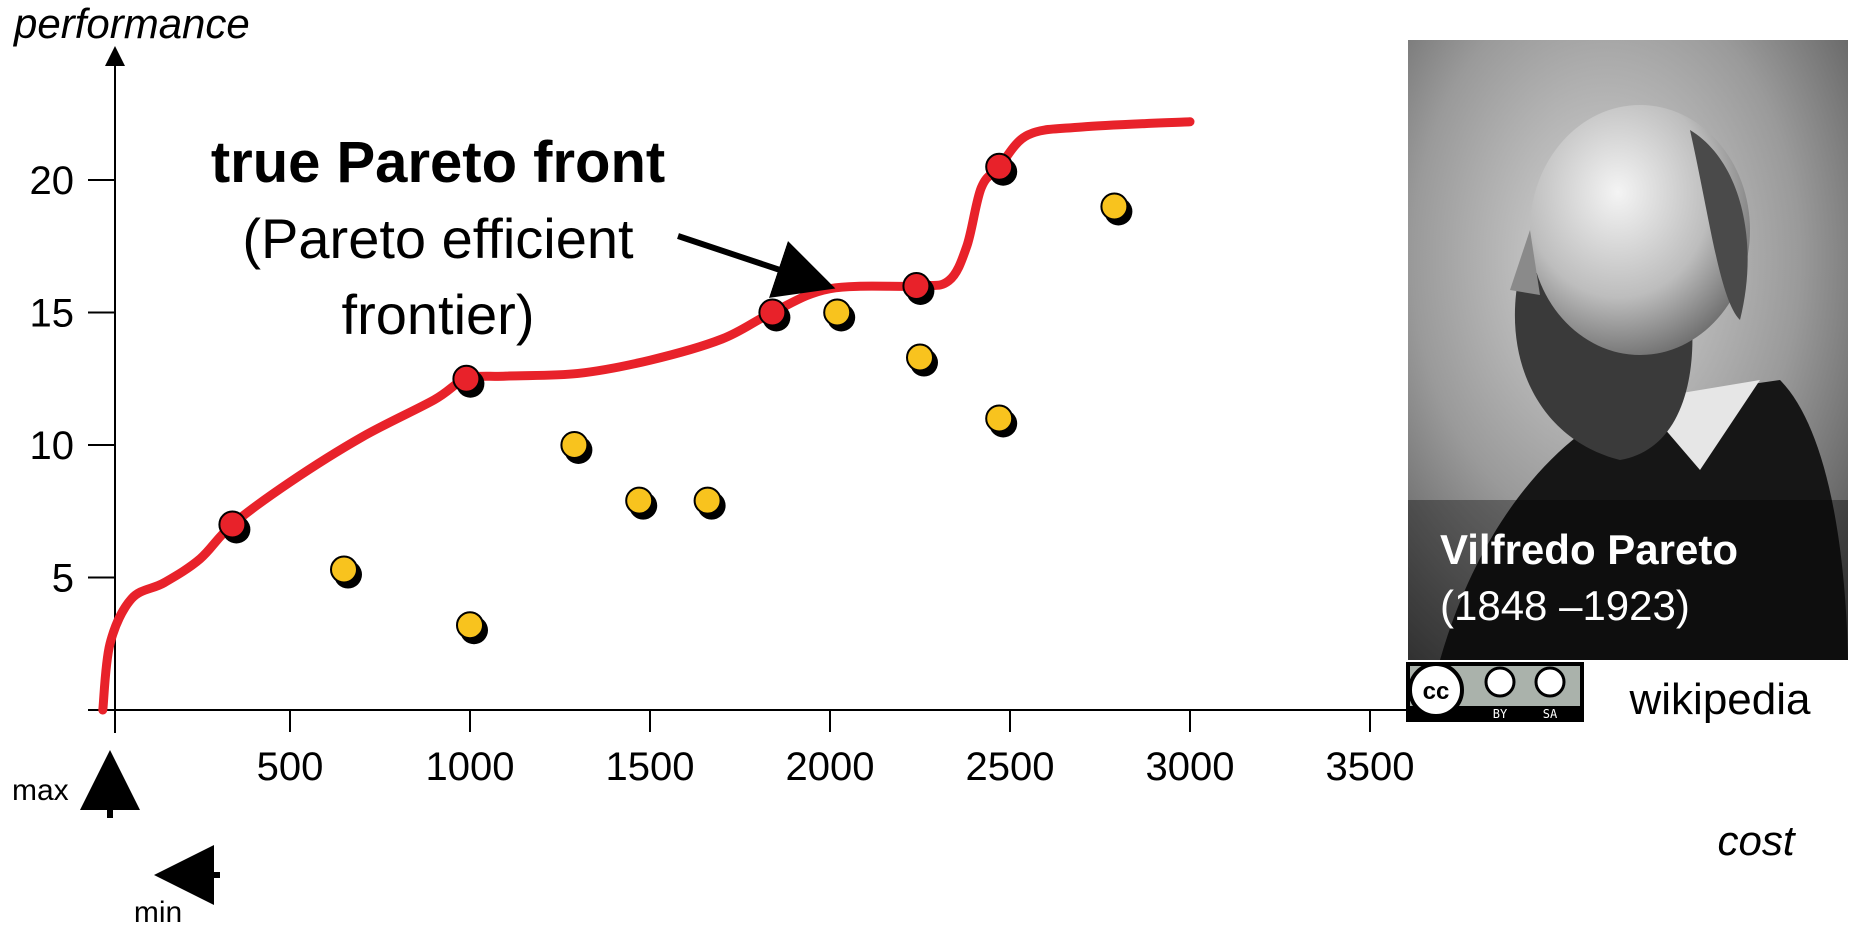 This screenshot has width=1856, height=925. I want to click on y-tick-label: 10, so click(52, 446).